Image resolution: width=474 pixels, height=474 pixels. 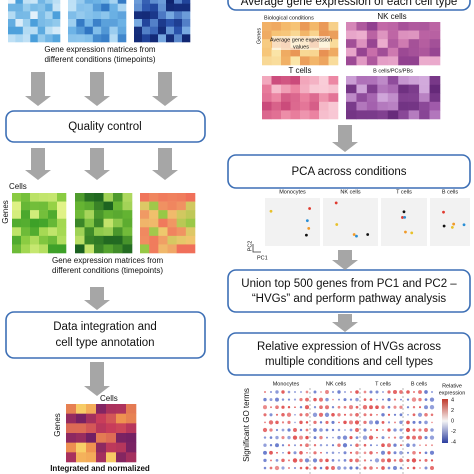 I want to click on caption: Integrated and normalized, so click(x=100, y=468).